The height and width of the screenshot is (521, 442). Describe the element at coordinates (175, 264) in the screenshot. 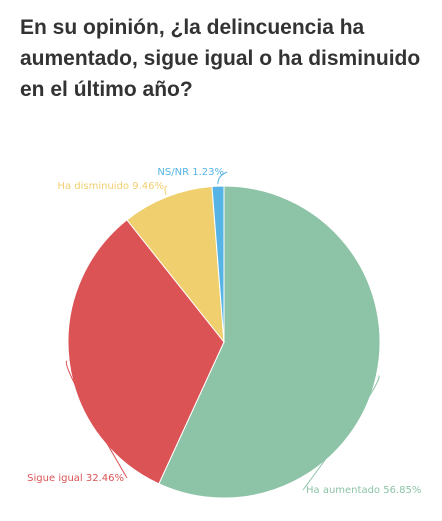

I see `pie-slice-ha-disminuido` at that location.